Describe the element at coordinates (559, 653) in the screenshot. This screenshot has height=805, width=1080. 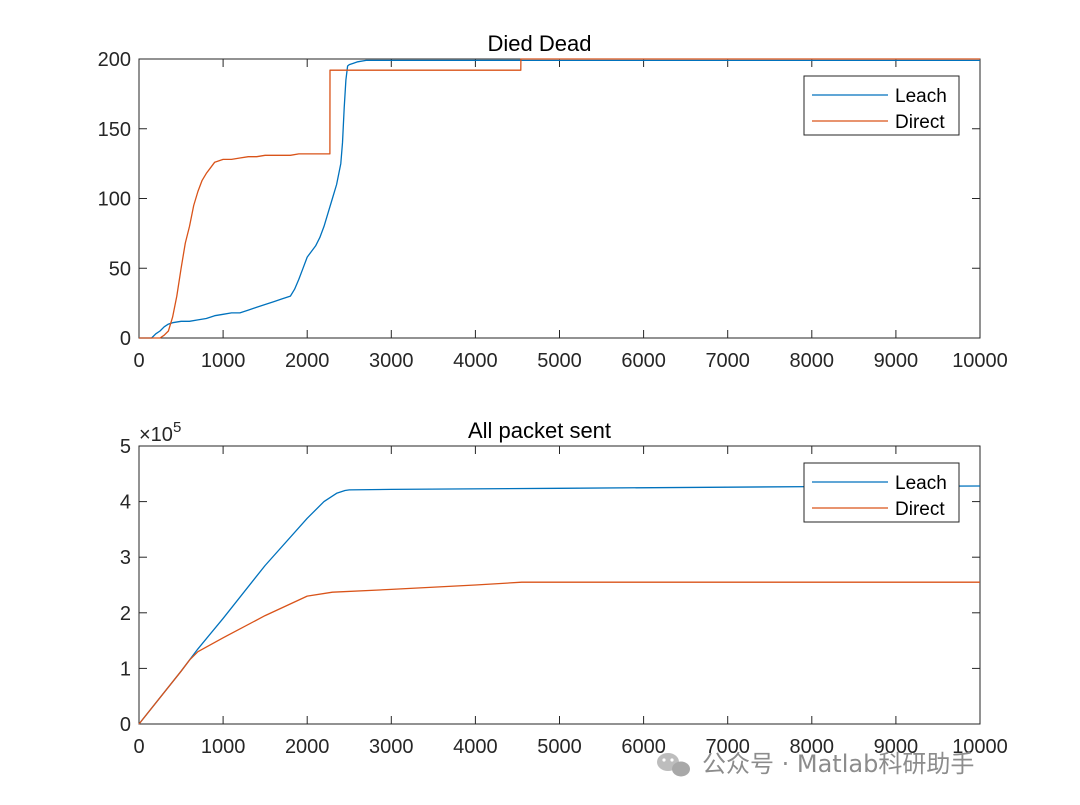
I see `series-line-direct` at that location.